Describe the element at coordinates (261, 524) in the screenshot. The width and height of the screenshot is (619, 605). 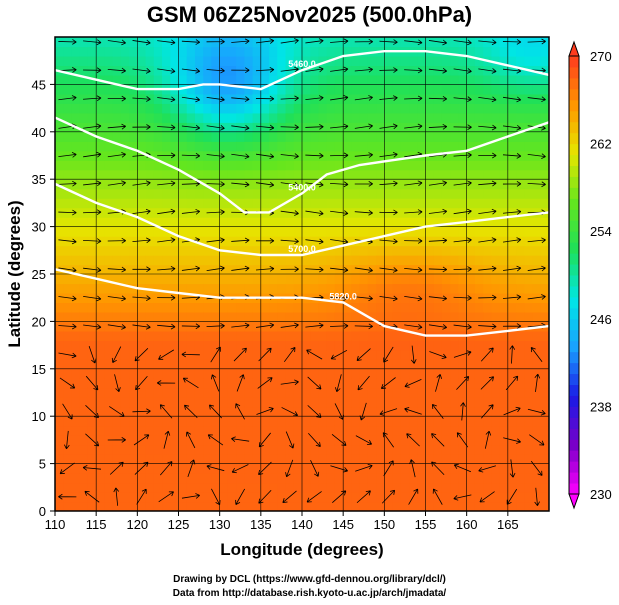
I see `x-tick-label: 135` at that location.